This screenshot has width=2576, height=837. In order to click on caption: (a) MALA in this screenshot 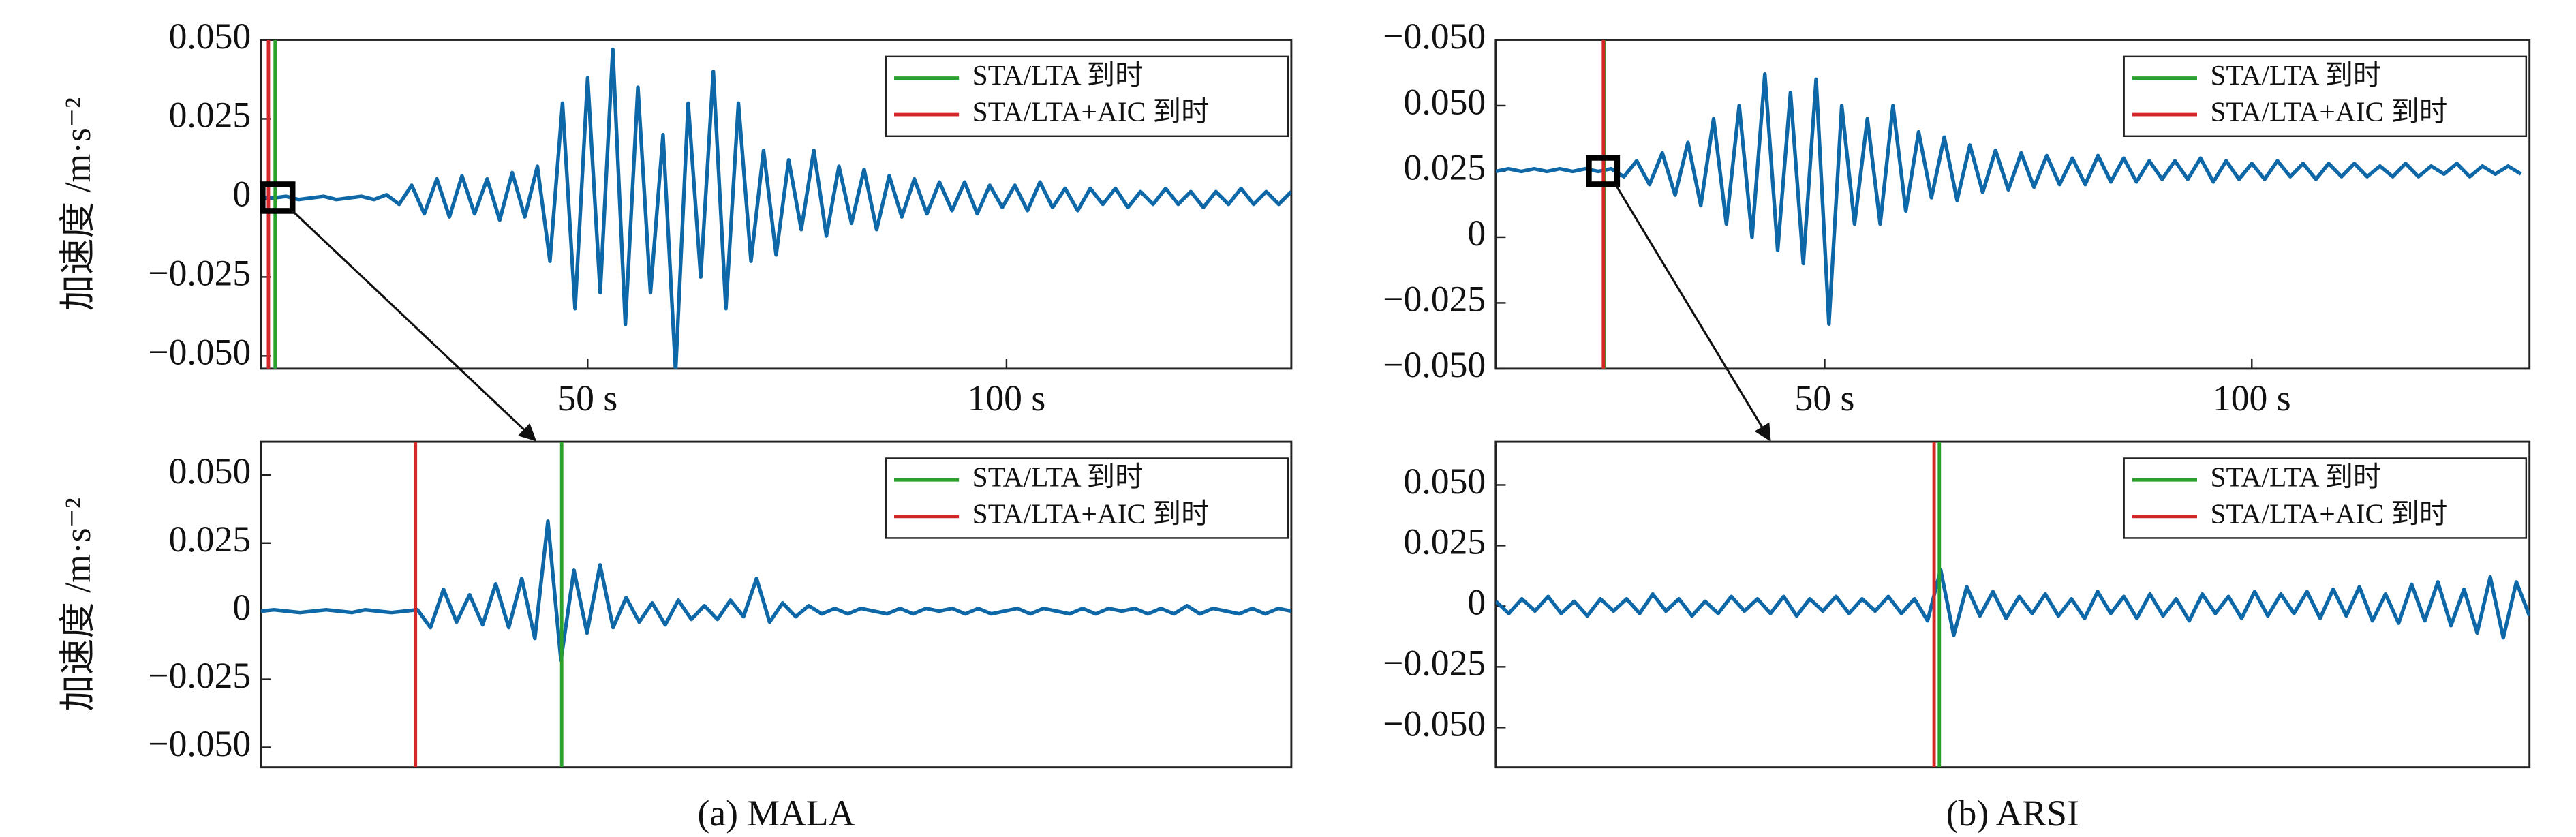, I will do `click(776, 813)`.